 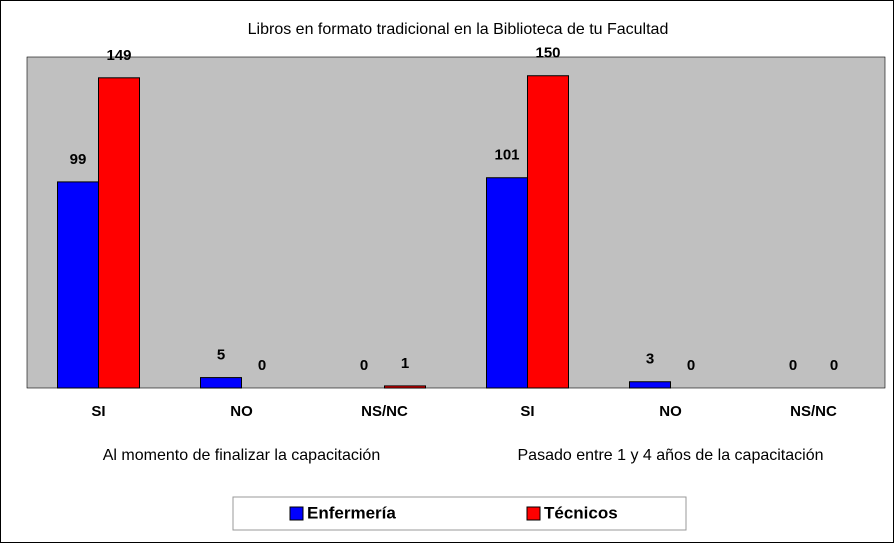 I want to click on legend-label: Enfermería, so click(x=351, y=512).